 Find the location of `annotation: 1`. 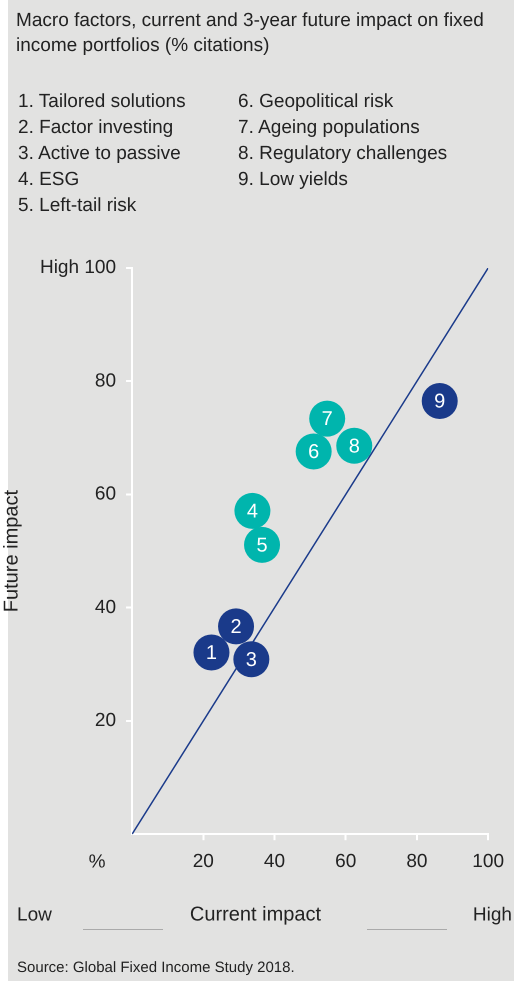

annotation: 1 is located at coordinates (212, 653).